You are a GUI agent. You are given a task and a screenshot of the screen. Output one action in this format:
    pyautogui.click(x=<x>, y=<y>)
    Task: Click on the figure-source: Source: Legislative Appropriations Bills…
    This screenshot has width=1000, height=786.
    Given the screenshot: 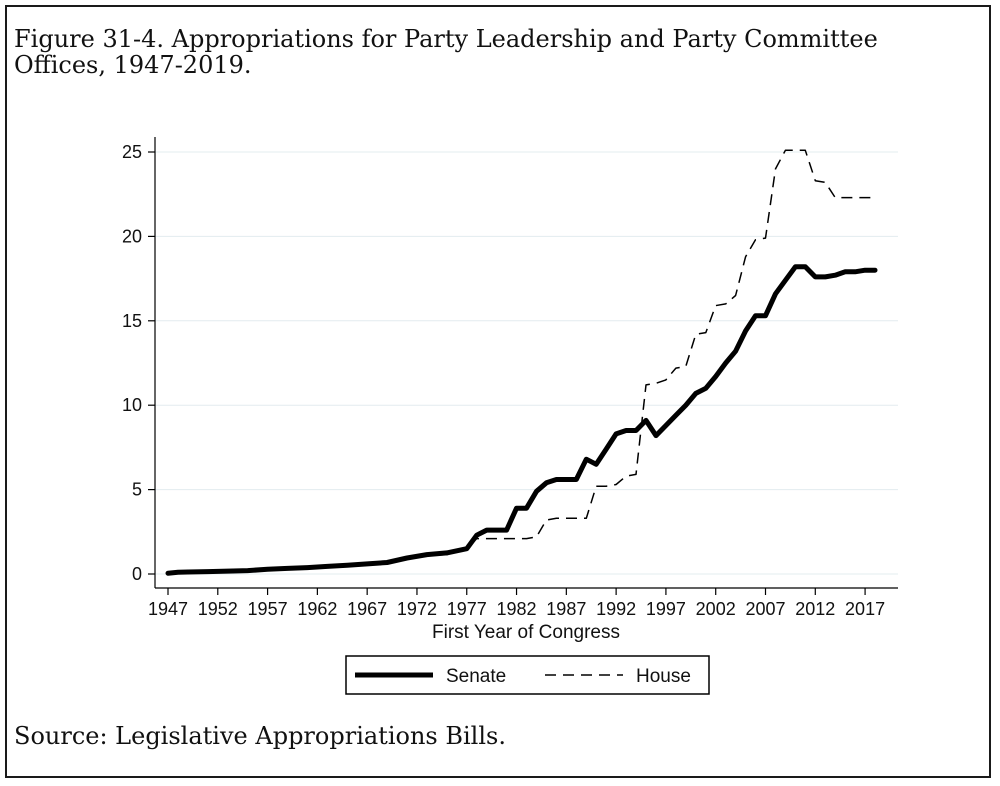 What is the action you would take?
    pyautogui.click(x=260, y=736)
    